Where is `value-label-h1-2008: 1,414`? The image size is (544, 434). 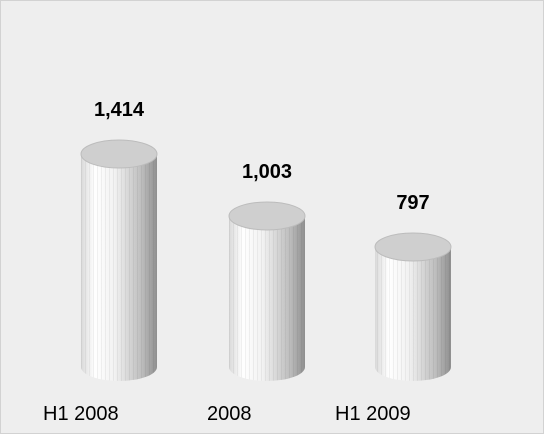 value-label-h1-2008: 1,414 is located at coordinates (119, 110).